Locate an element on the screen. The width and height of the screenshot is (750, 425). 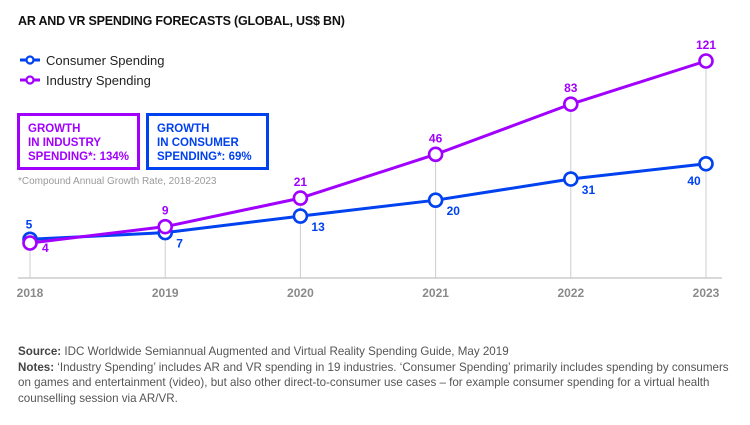
legend-item-consumer: Consumer Spending is located at coordinates (92, 60).